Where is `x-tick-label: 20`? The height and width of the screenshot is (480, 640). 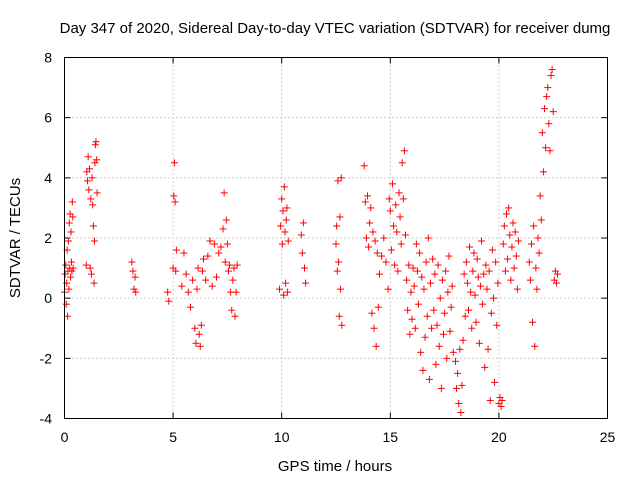
x-tick-label: 20 is located at coordinates (499, 437).